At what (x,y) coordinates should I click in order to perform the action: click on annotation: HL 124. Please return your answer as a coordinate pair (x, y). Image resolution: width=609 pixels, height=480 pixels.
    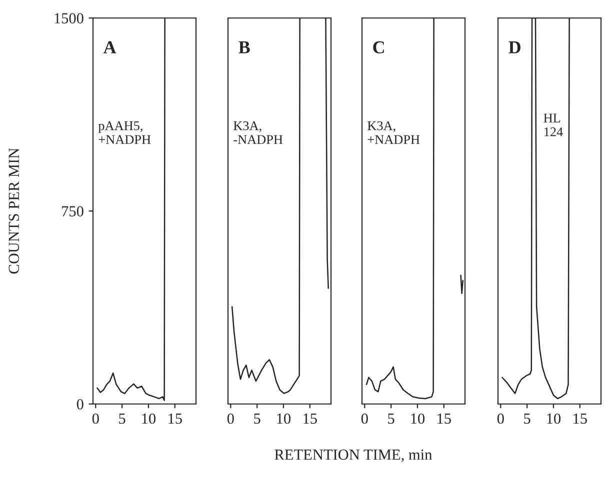
    Looking at the image, I should click on (553, 125).